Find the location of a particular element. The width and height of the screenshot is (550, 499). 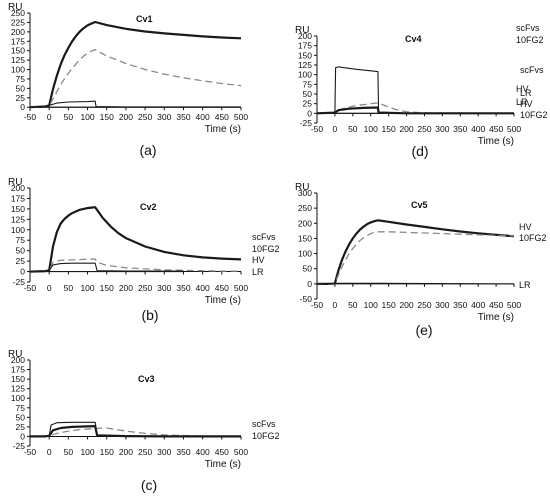

y-tick-label: 300 is located at coordinates (305, 193).